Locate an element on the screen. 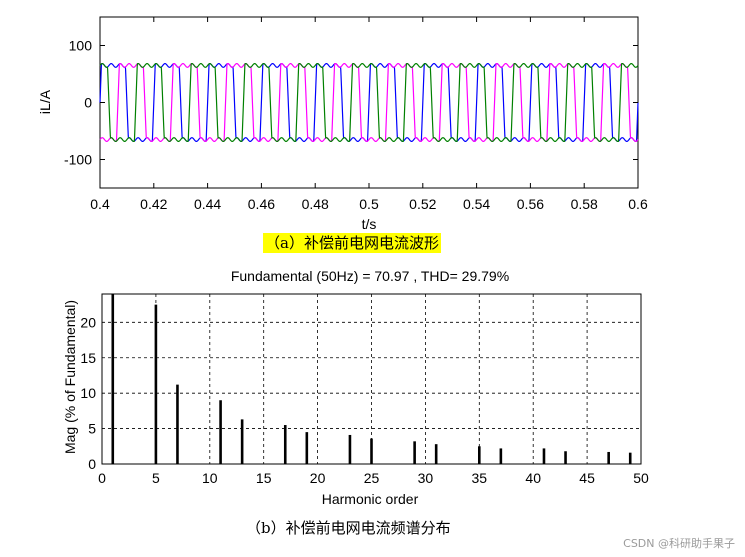  waveform-x-tick-label: 0.6 is located at coordinates (638, 204).